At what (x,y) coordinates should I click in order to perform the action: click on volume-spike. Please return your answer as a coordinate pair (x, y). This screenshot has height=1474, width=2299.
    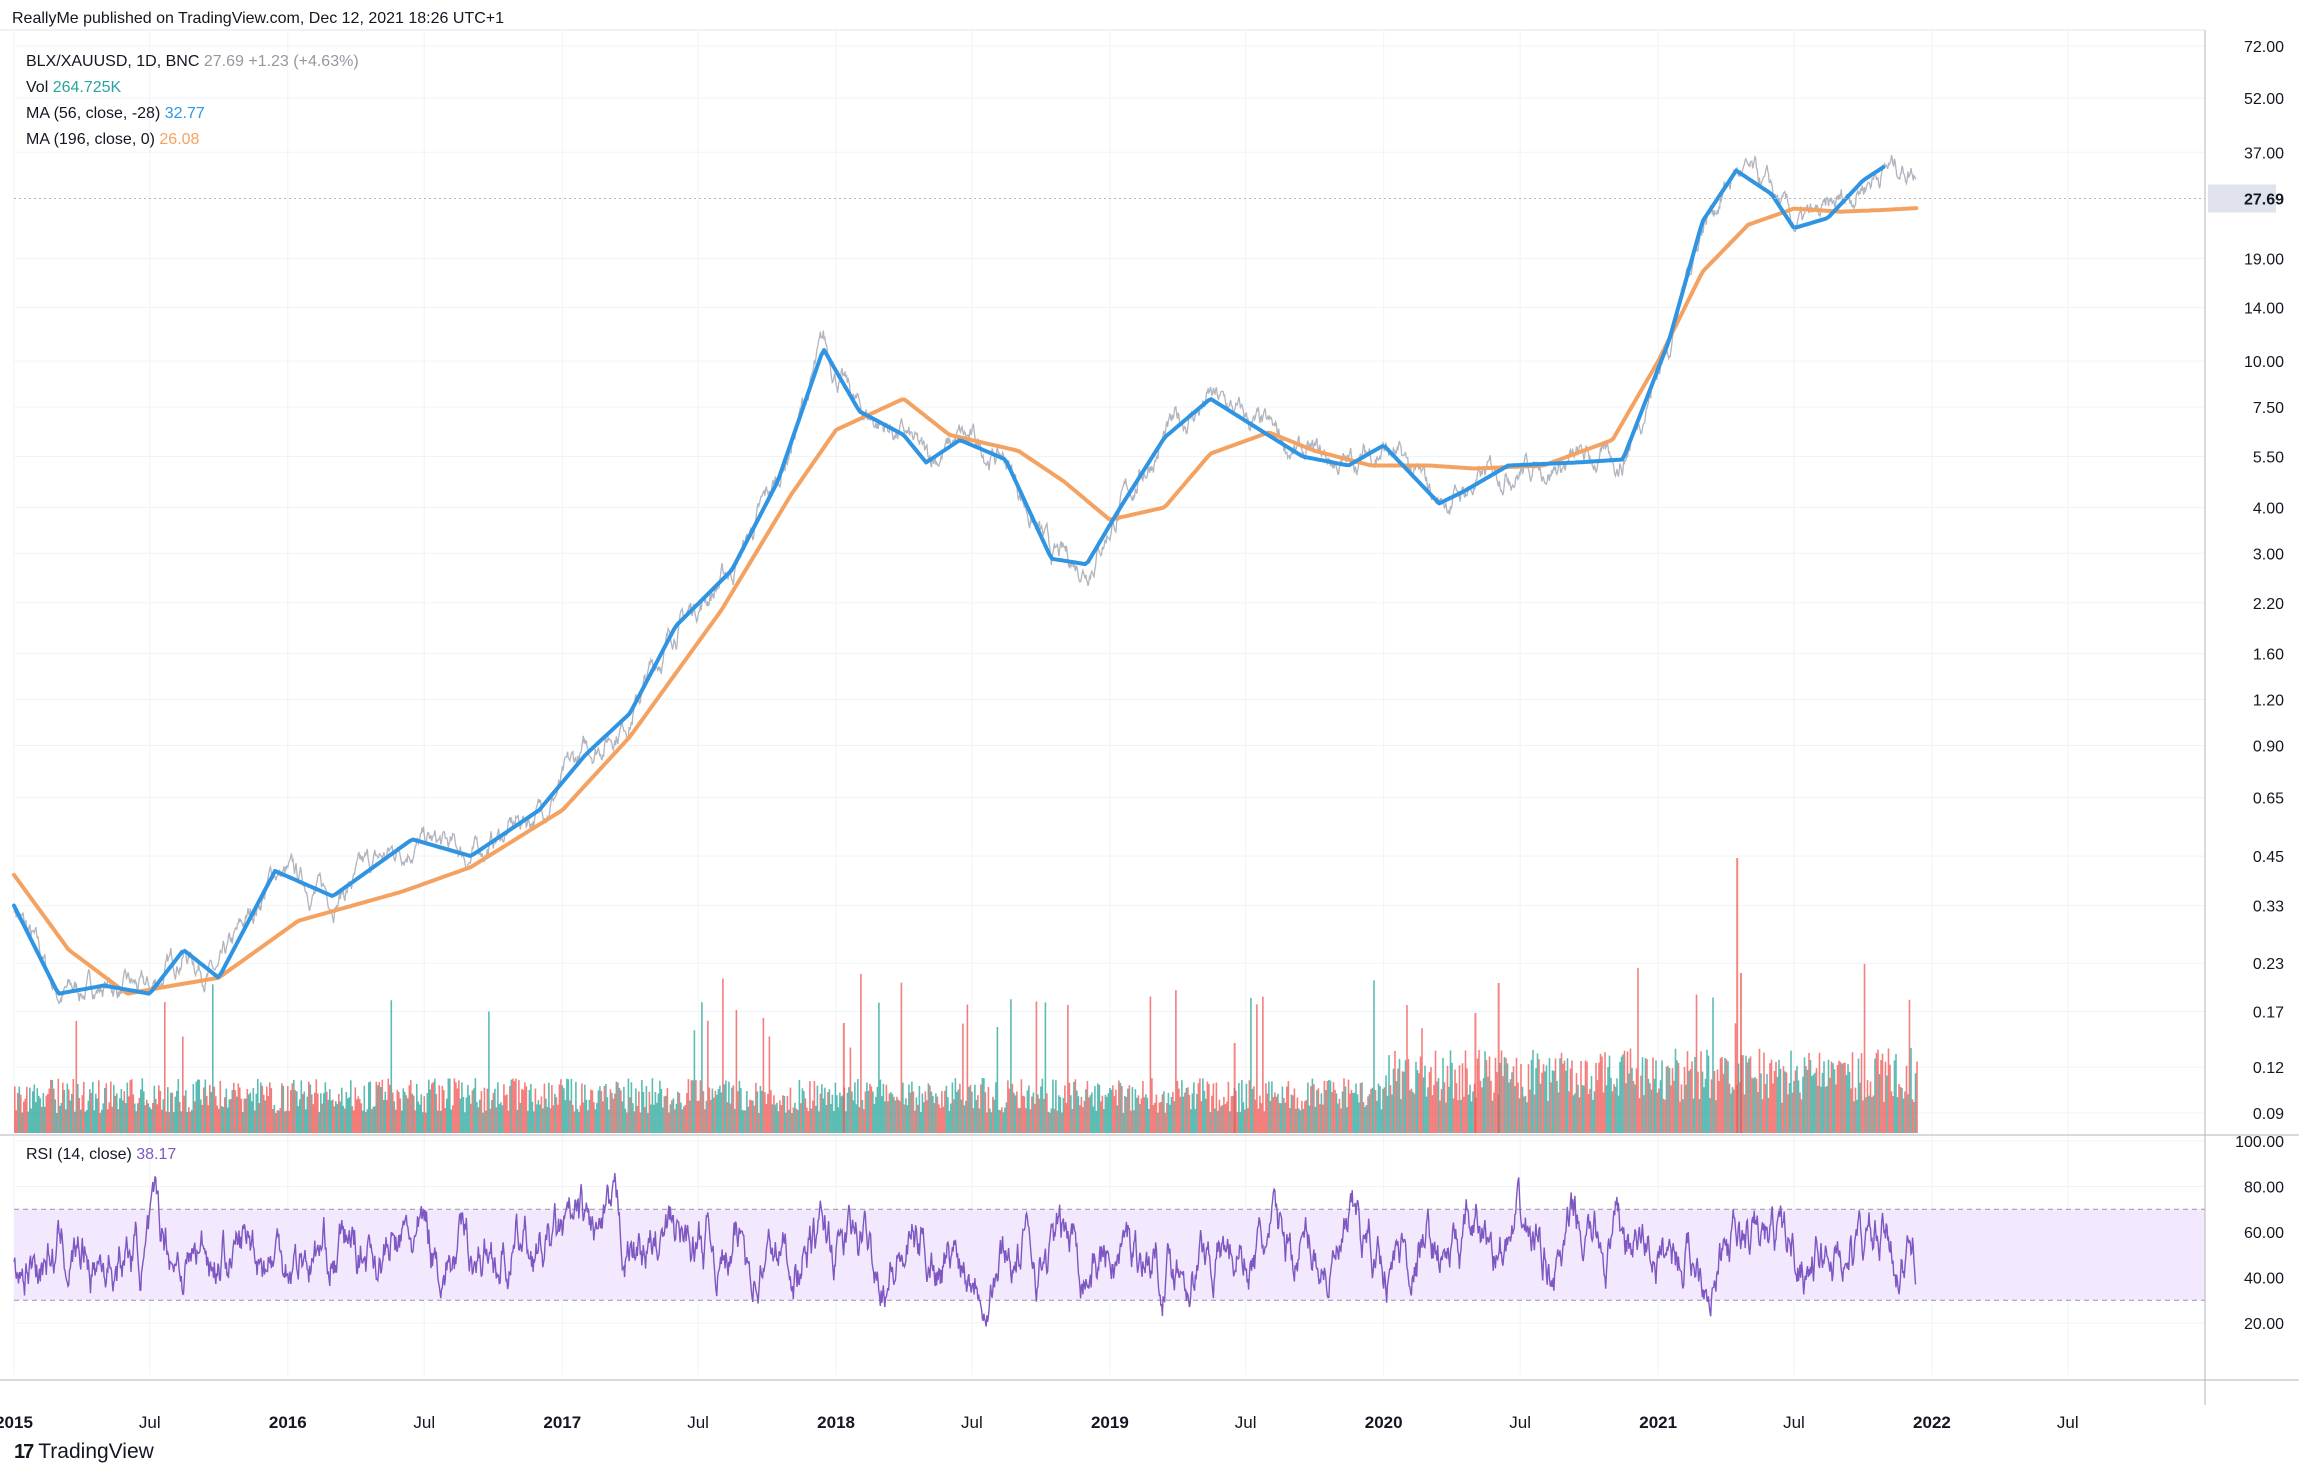
    Looking at the image, I should click on (1737, 995).